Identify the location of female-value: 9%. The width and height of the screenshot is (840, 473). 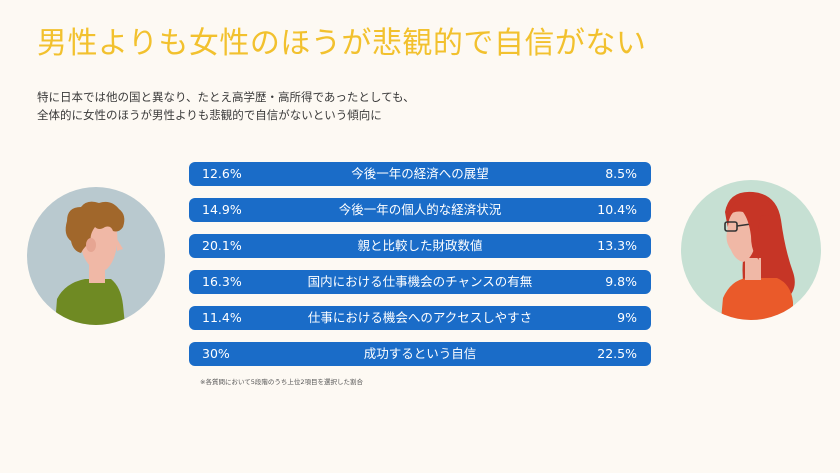
(627, 317).